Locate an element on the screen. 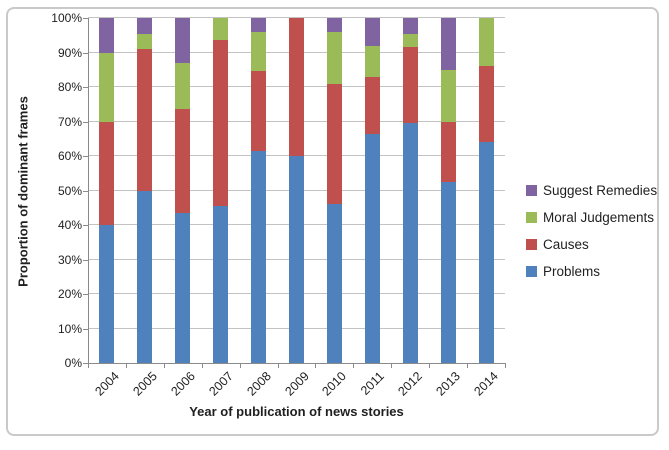 Image resolution: width=669 pixels, height=450 pixels. y-tick-label: 50% is located at coordinates (69, 190).